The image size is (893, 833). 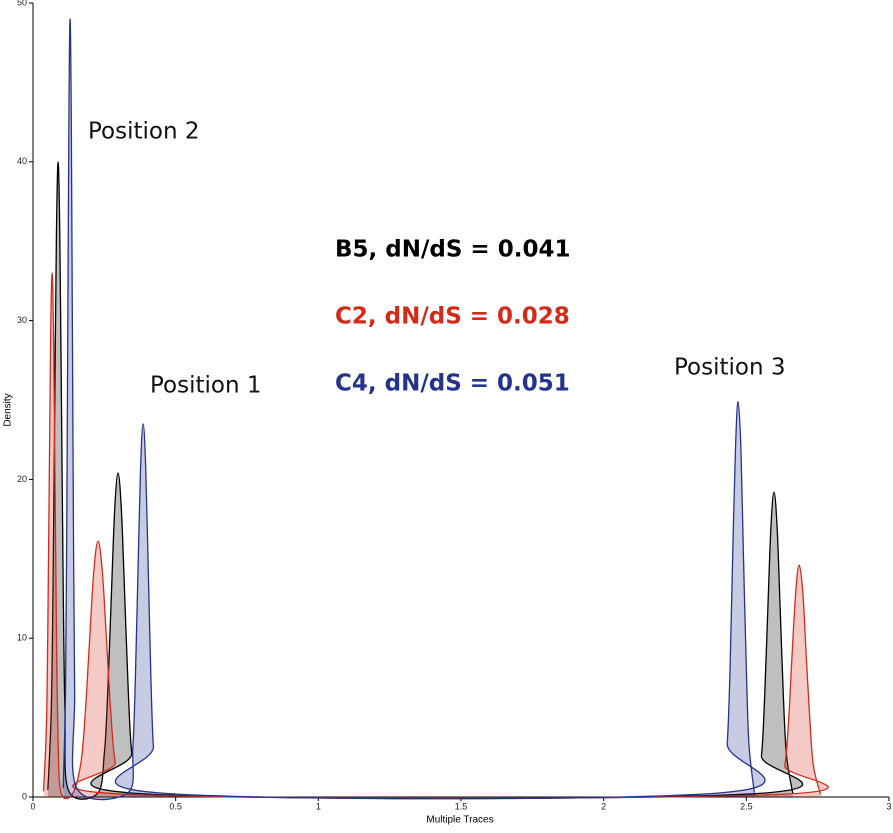 What do you see at coordinates (22, 638) in the screenshot?
I see `y-tick-label: 10` at bounding box center [22, 638].